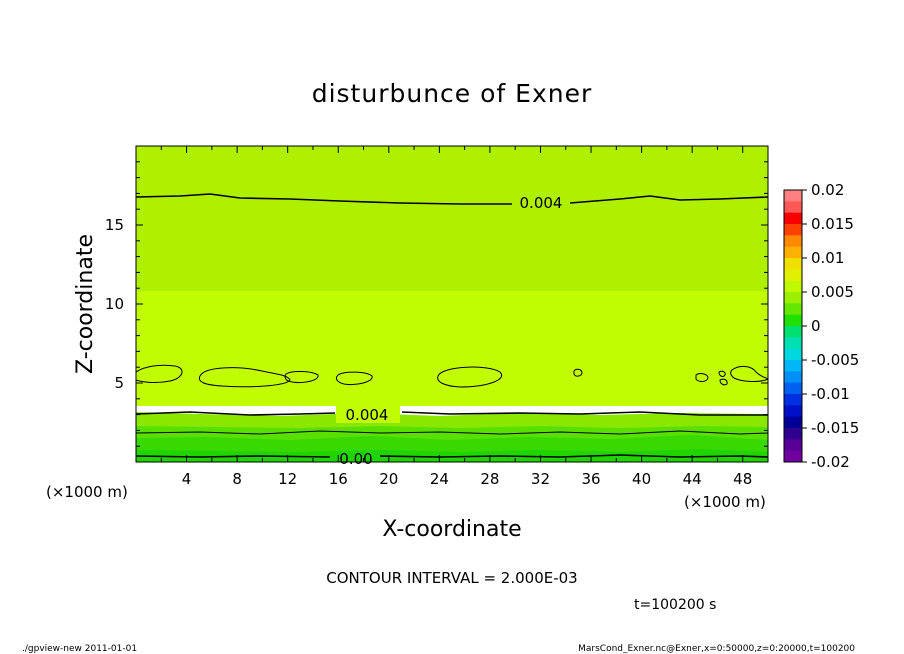  Describe the element at coordinates (827, 190) in the screenshot. I see `colorbar-tick-label: 0.02` at that location.